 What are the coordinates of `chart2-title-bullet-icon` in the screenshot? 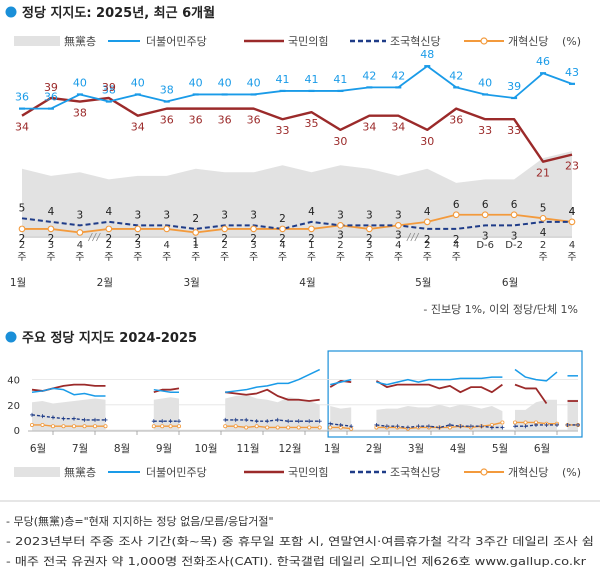 It's located at (11, 337).